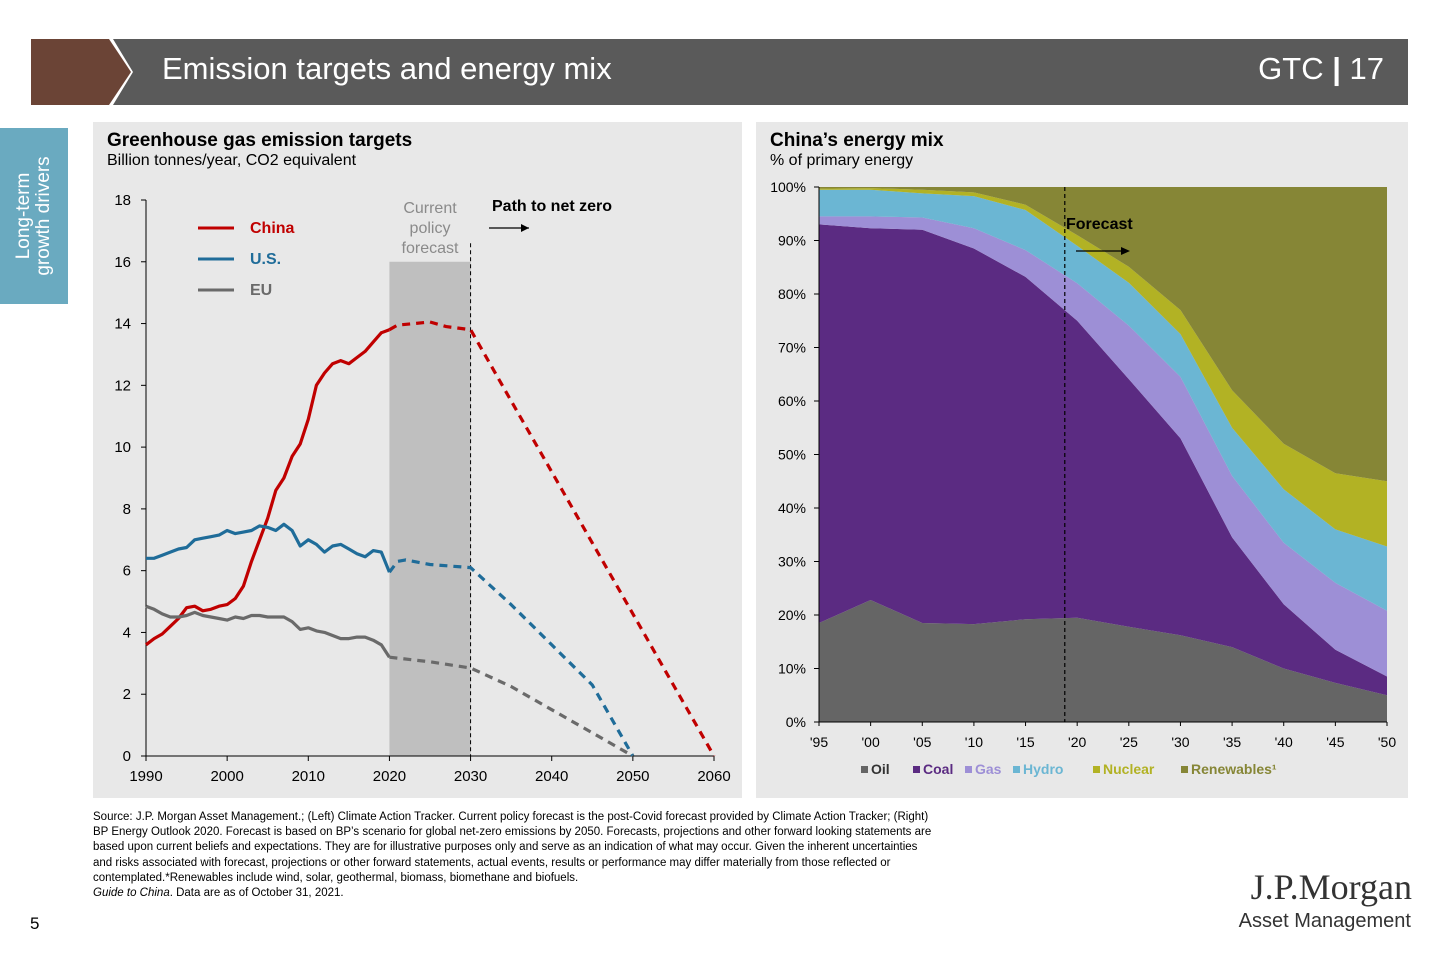  I want to click on series-forecast-line-china, so click(552, 538).